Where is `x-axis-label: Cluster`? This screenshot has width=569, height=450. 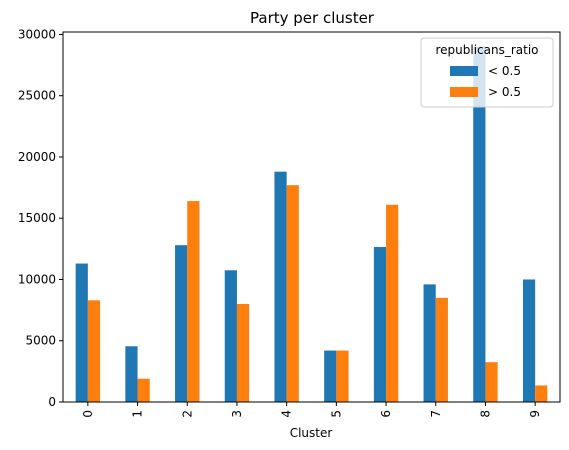
x-axis-label: Cluster is located at coordinates (311, 433).